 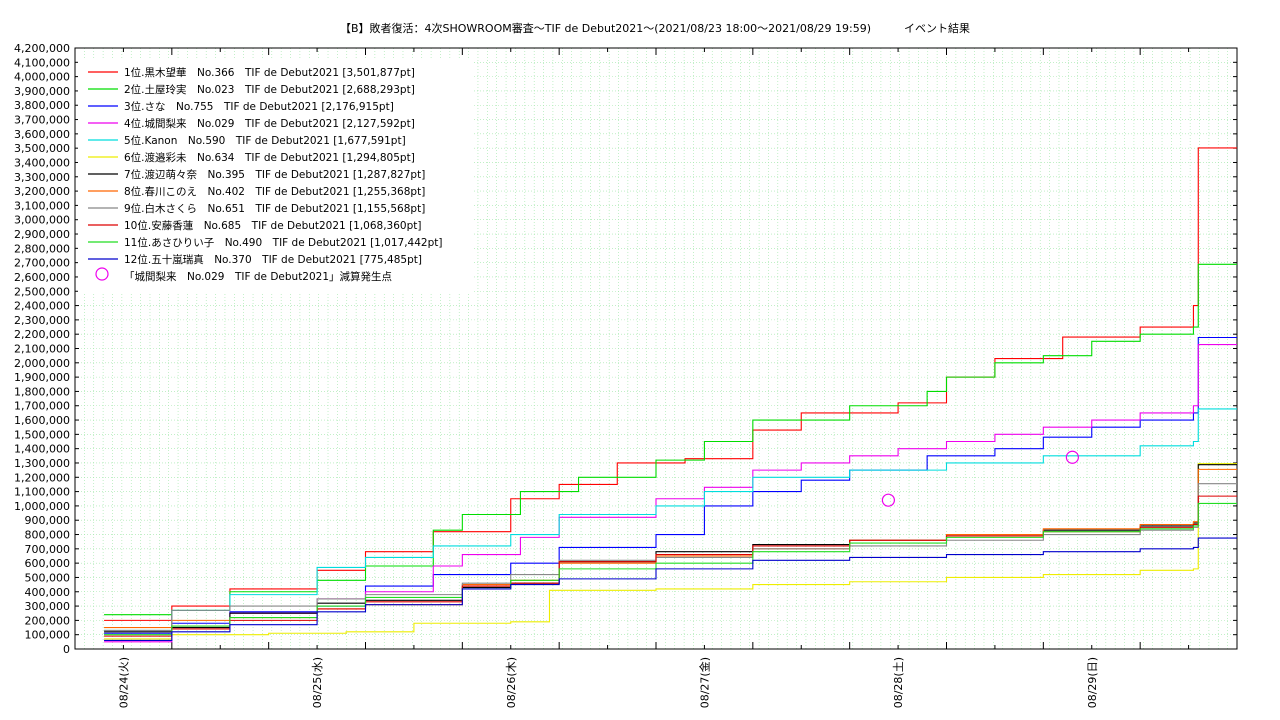 What do you see at coordinates (42, 449) in the screenshot?
I see `y-tick-label: 1,400,000` at bounding box center [42, 449].